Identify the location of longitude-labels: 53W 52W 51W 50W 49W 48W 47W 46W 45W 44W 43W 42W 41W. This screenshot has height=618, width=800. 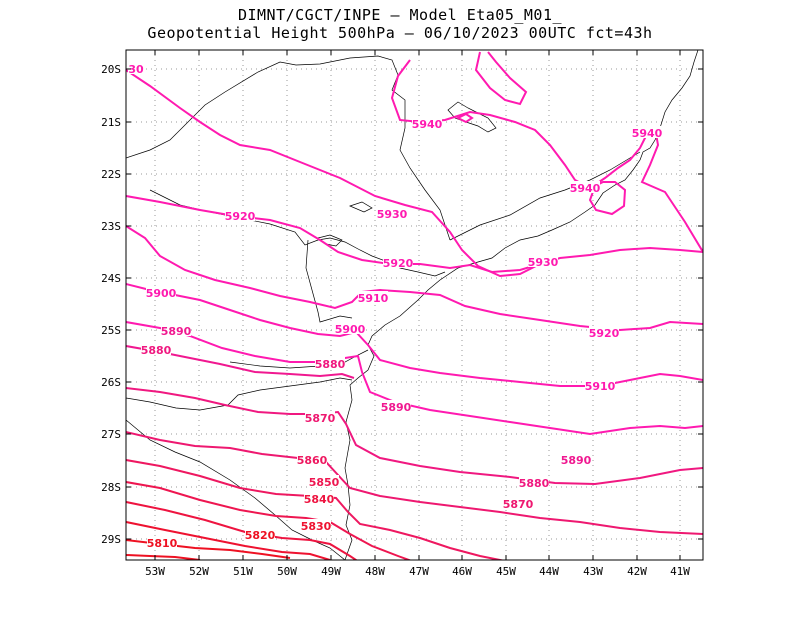
(417, 571).